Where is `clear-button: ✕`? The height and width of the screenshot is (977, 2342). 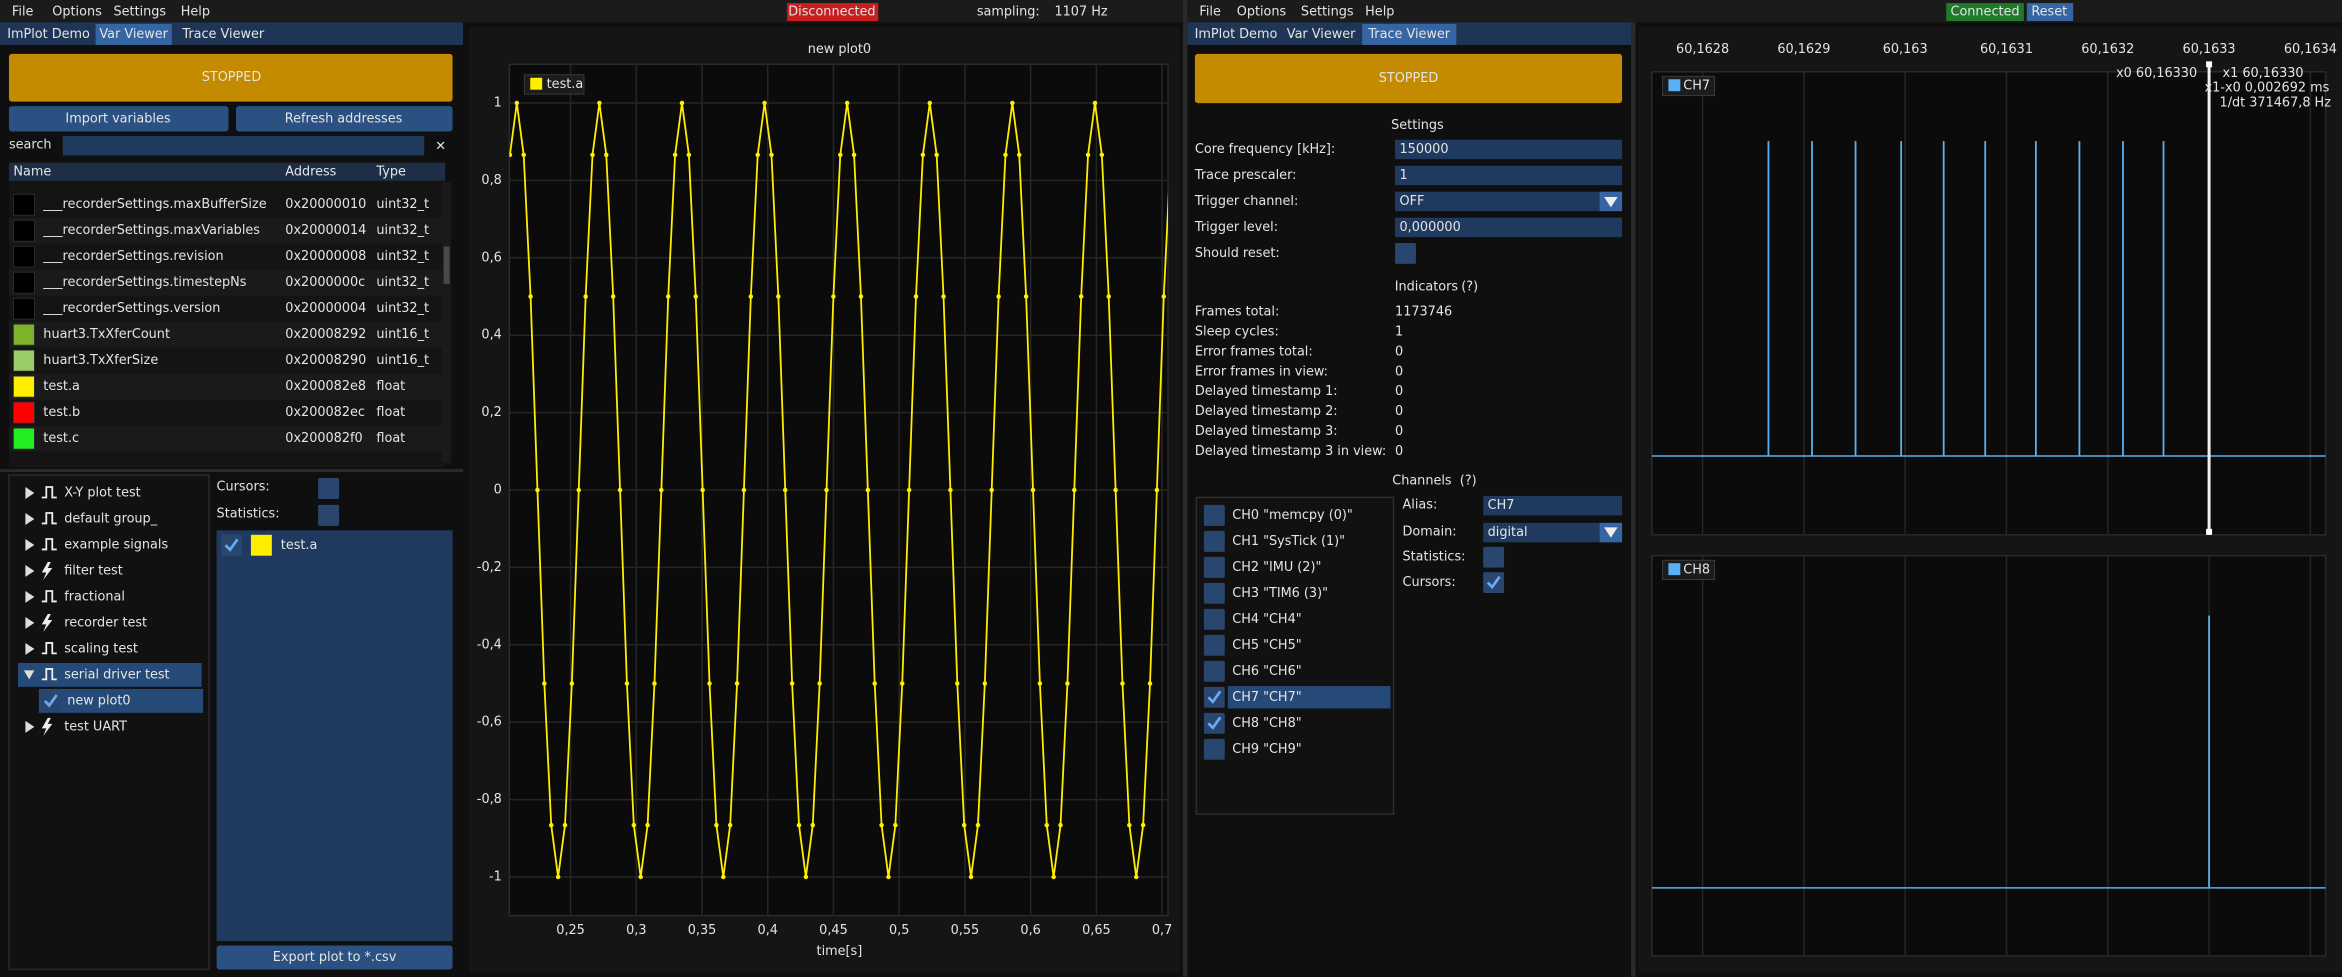 clear-button: ✕ is located at coordinates (440, 146).